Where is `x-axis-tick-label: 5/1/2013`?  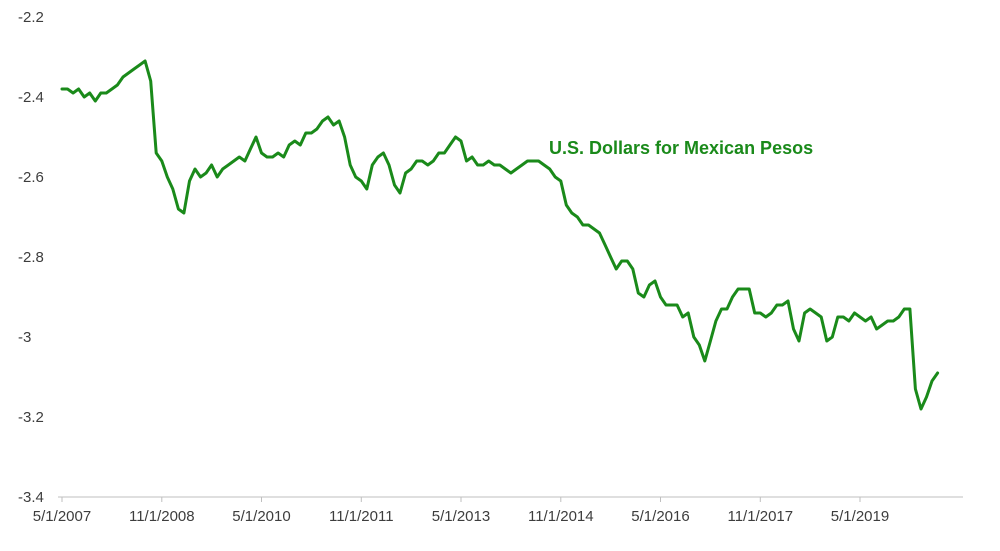
x-axis-tick-label: 5/1/2013 is located at coordinates (461, 516).